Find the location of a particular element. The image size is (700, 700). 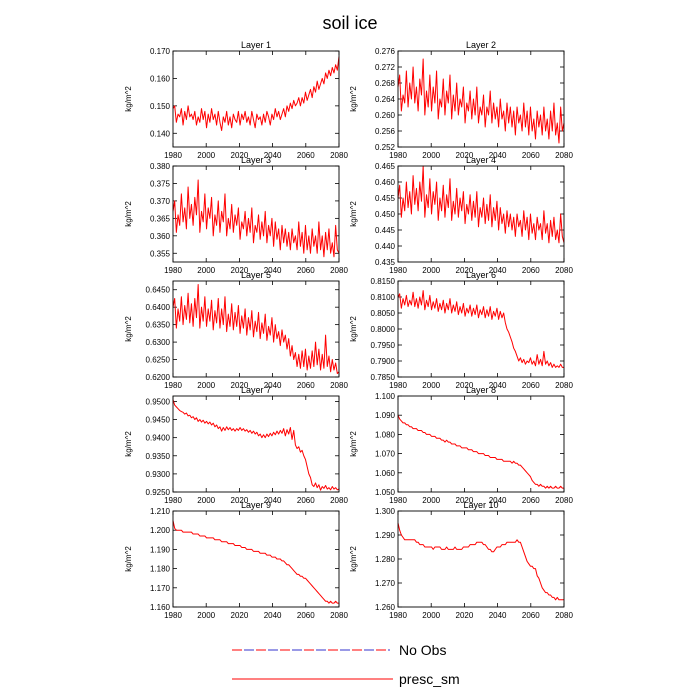

y-tick-label: 0.9250 is located at coordinates (158, 492).